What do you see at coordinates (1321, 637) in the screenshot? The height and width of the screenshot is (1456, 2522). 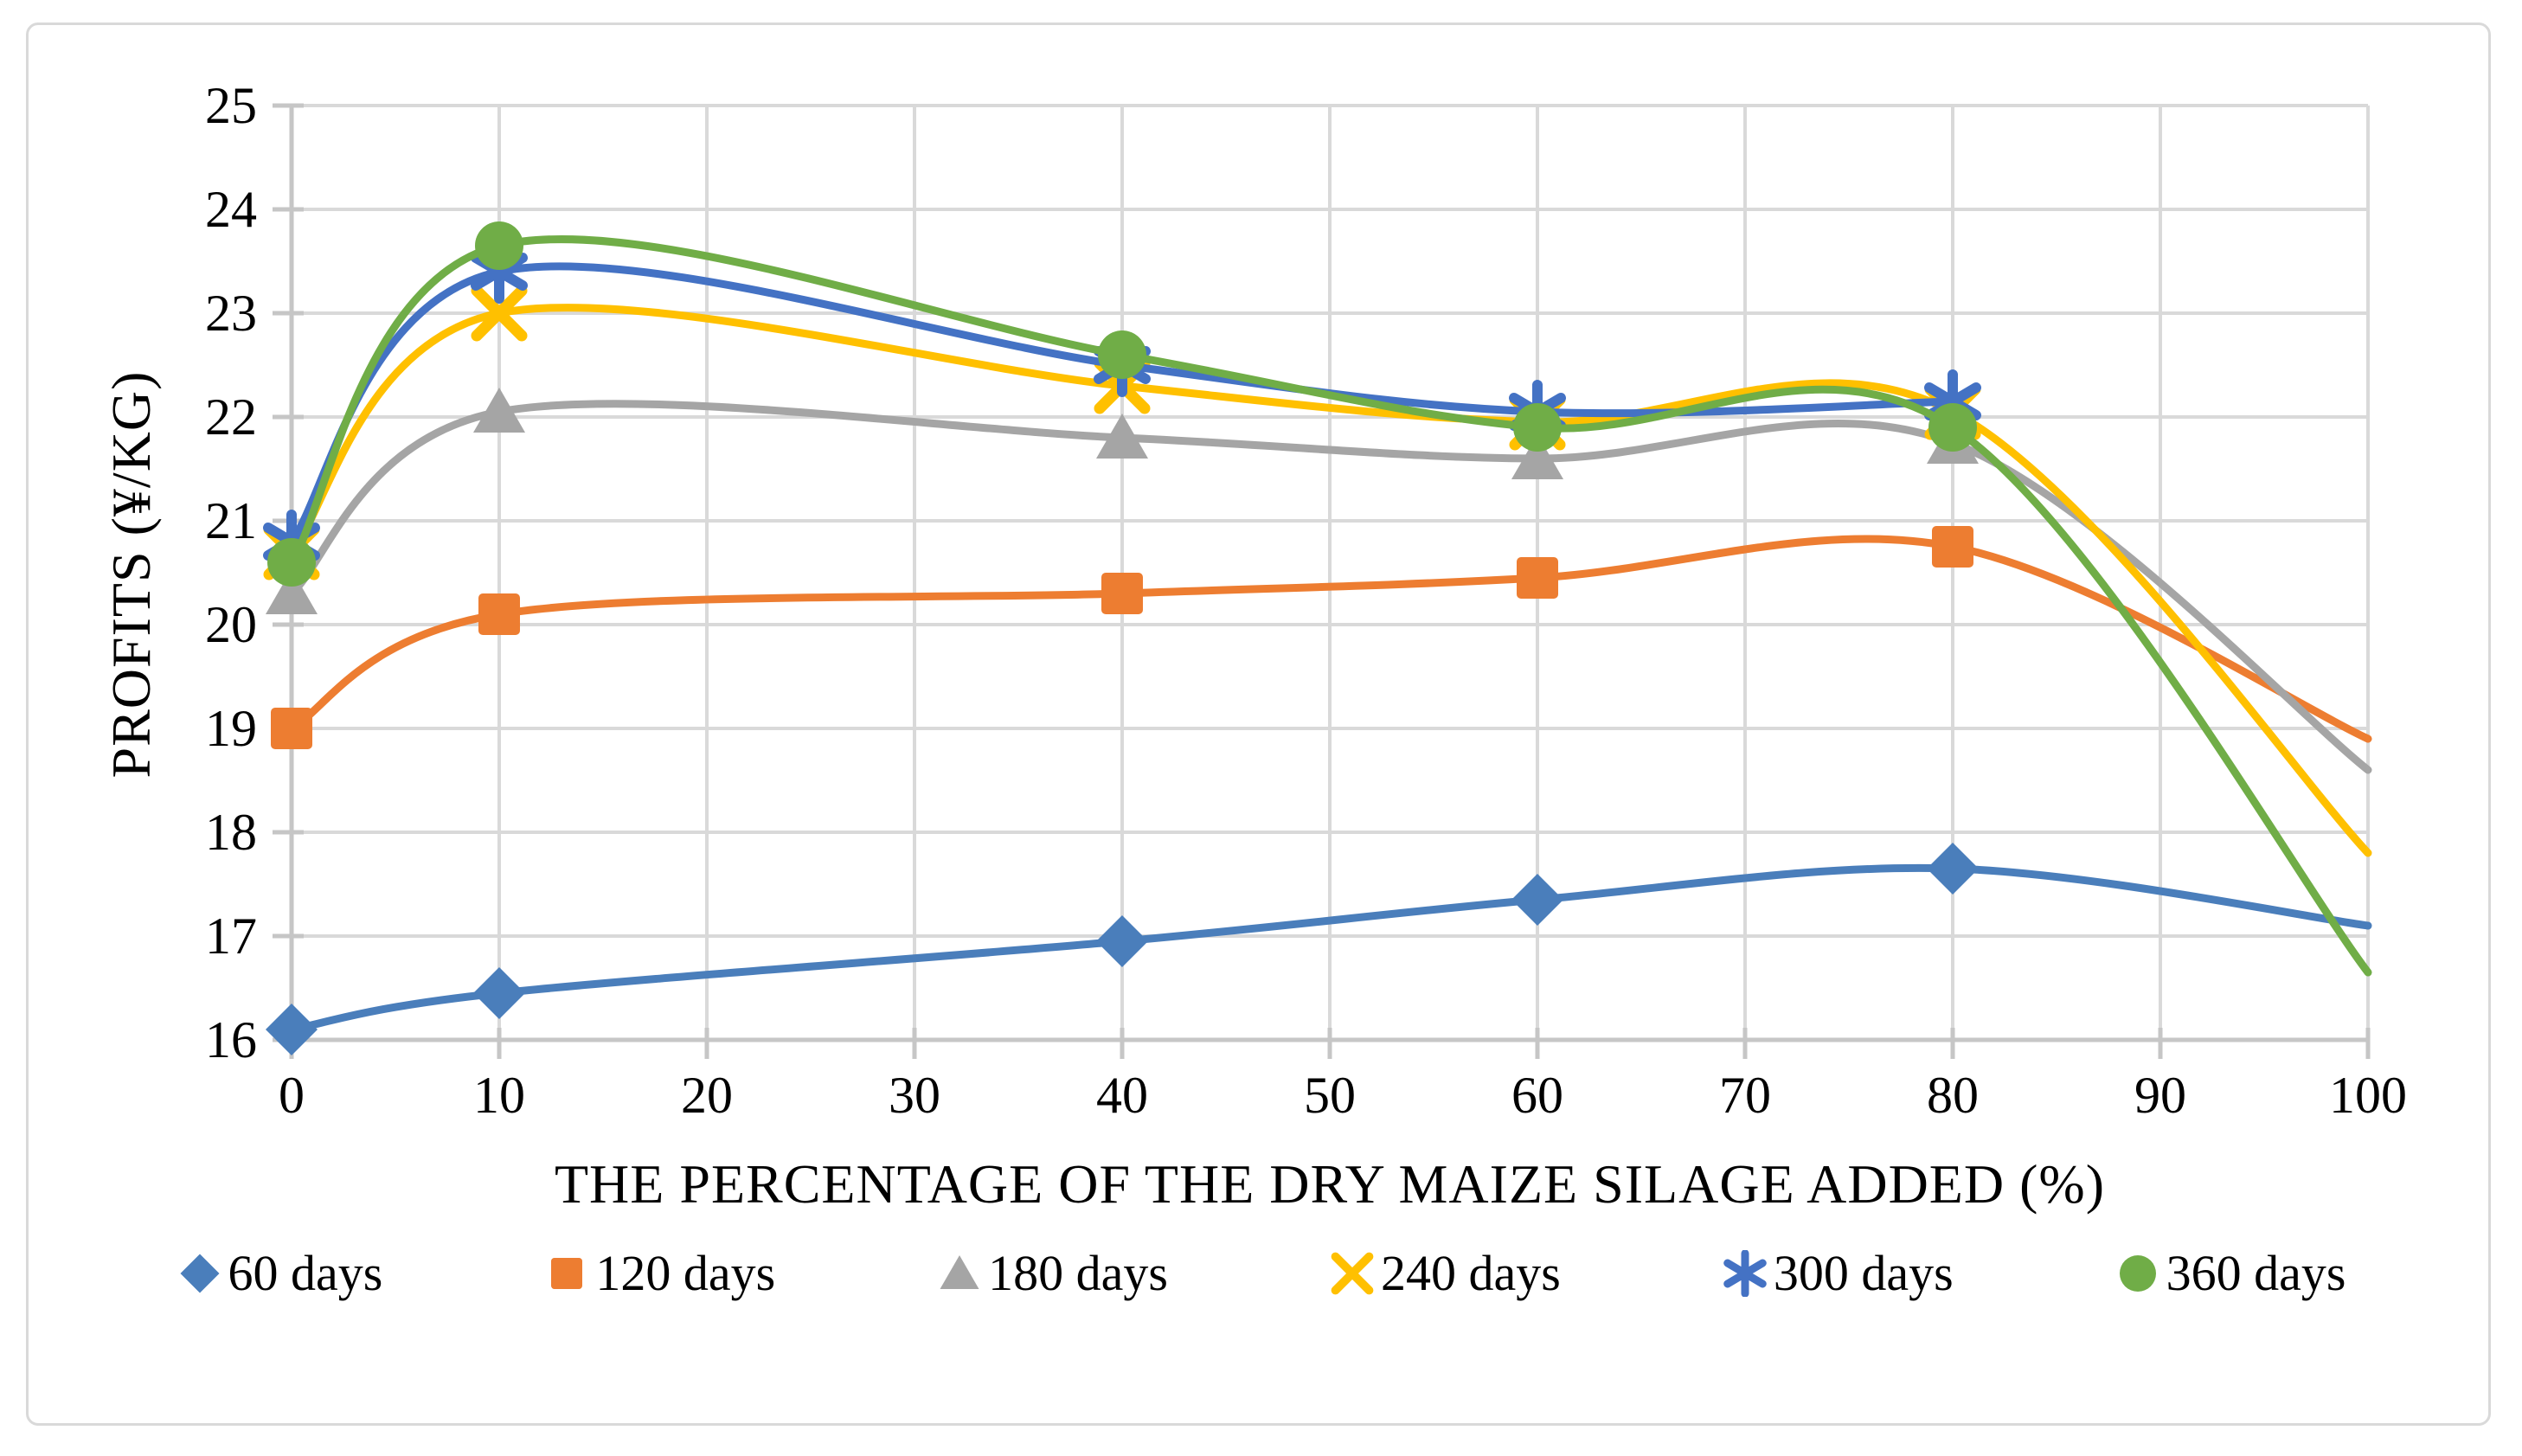 I see `series-120-days` at bounding box center [1321, 637].